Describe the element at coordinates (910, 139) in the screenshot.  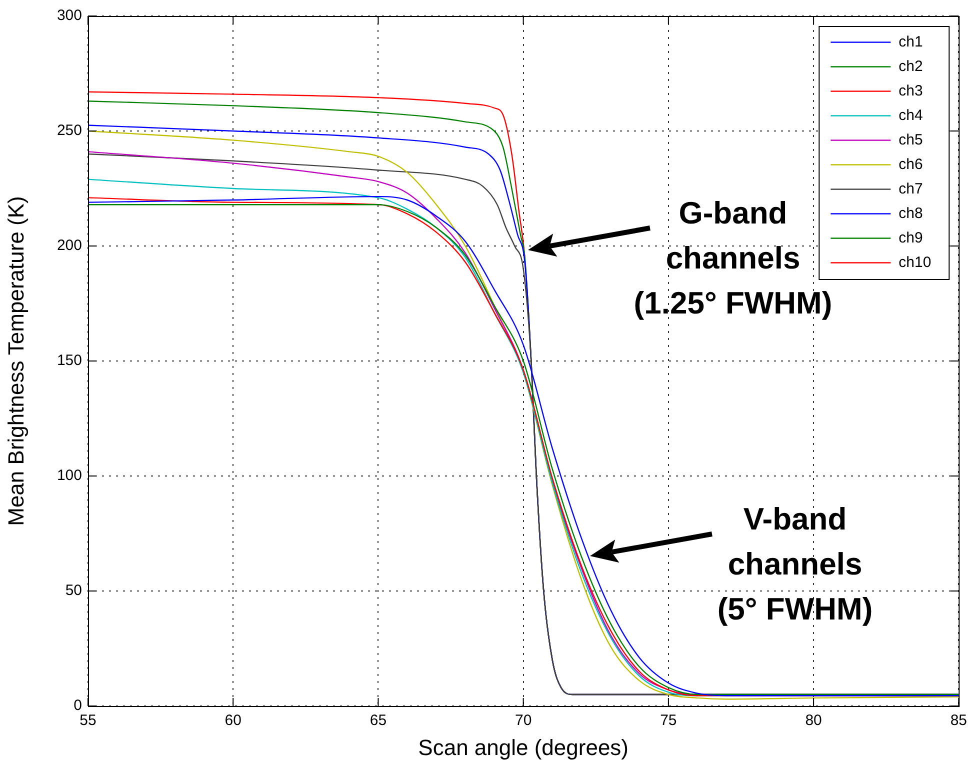
I see `legend-label: ch5` at that location.